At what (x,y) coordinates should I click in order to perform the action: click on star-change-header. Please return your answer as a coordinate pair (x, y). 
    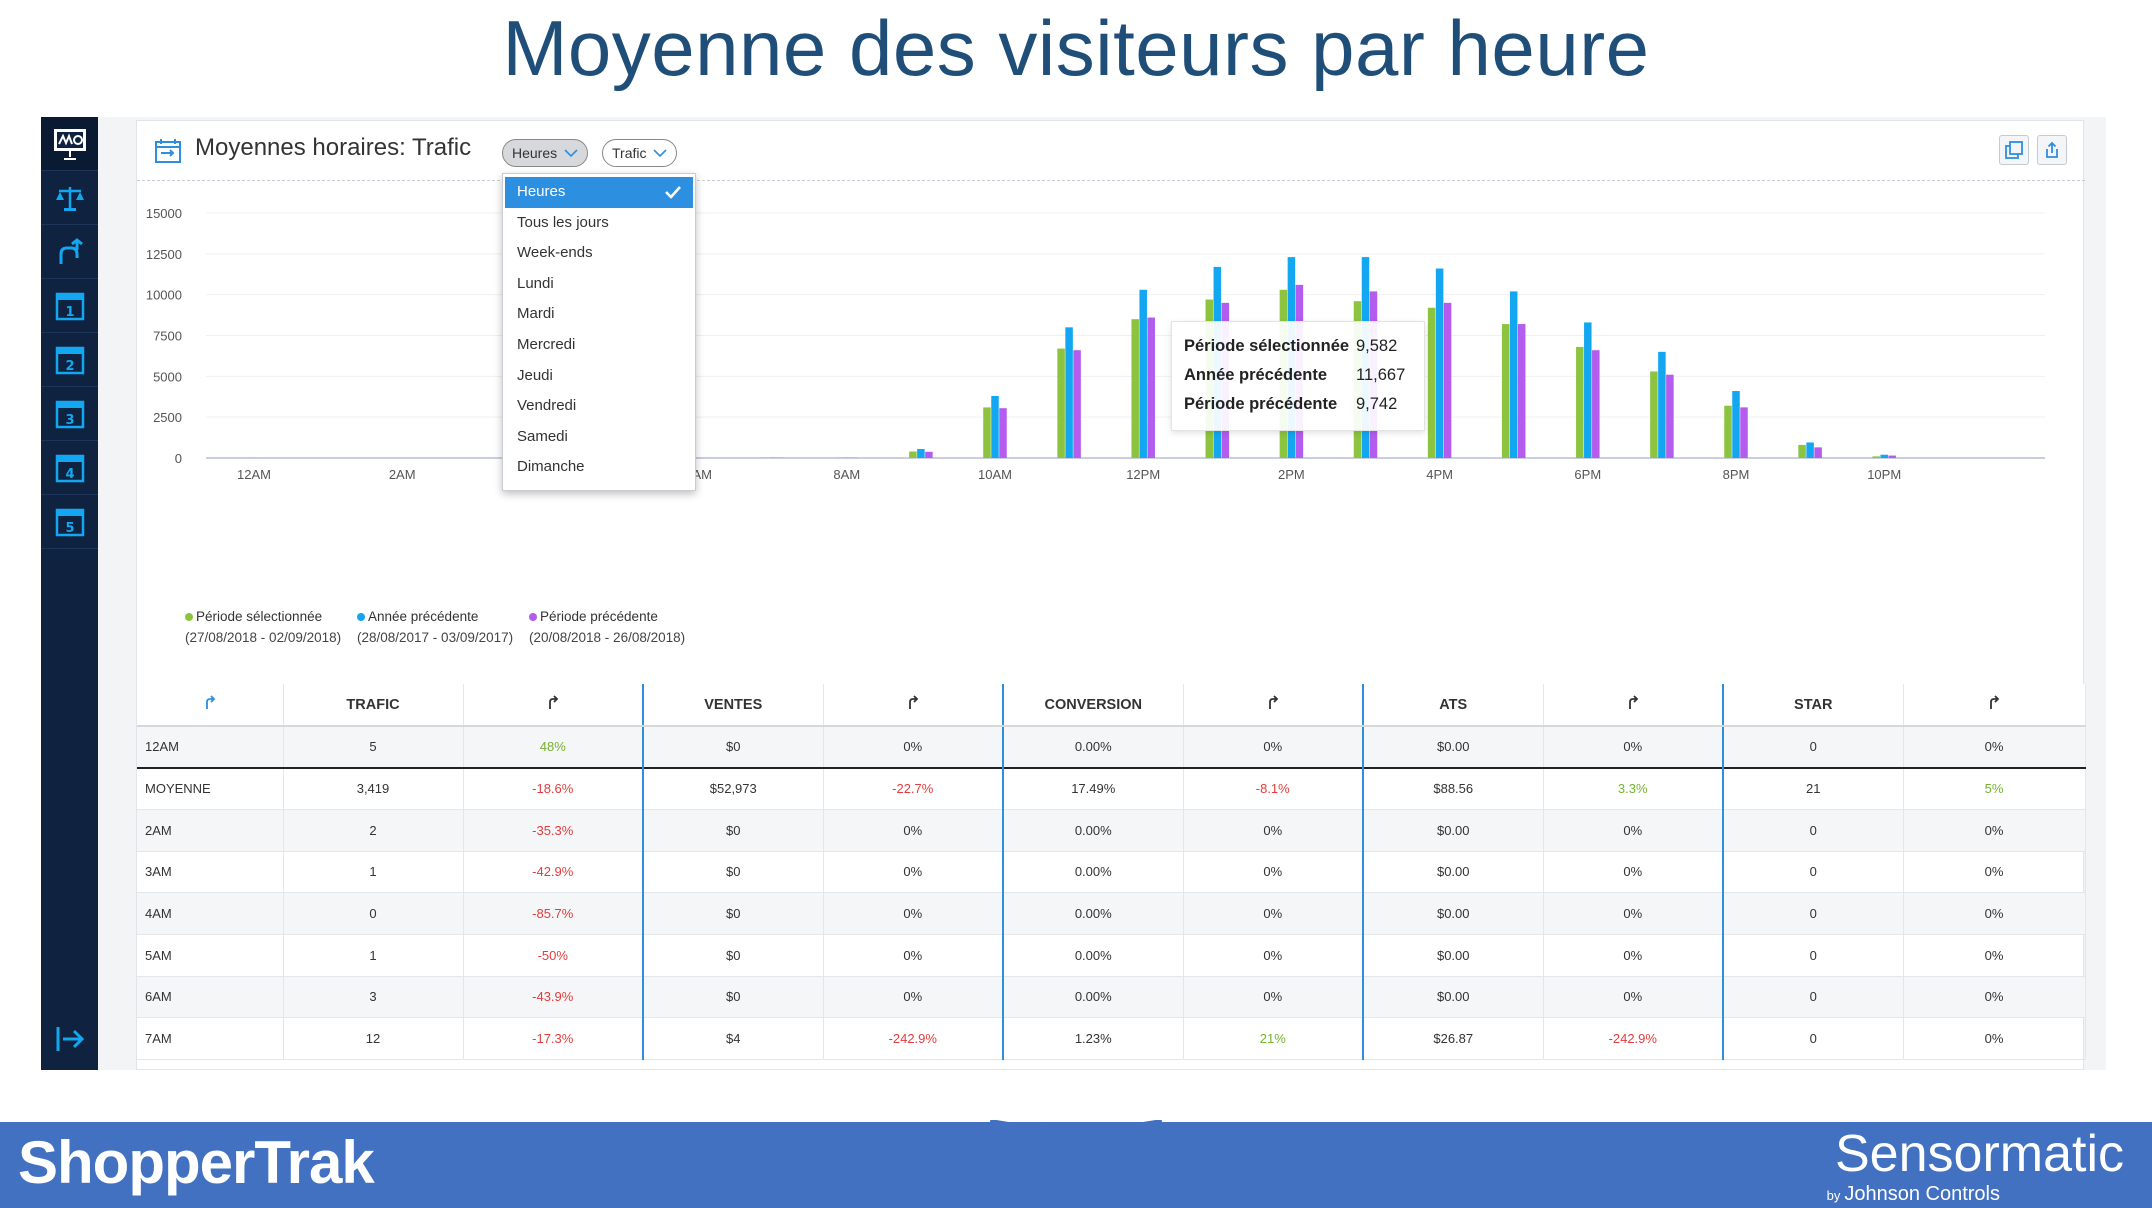
    Looking at the image, I should click on (1994, 705).